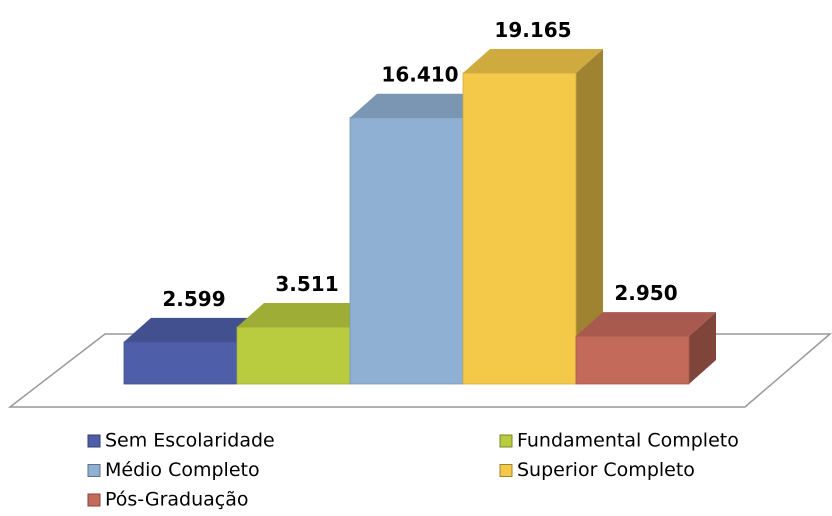  Describe the element at coordinates (177, 500) in the screenshot. I see `legend-label: Pós-Graduação` at that location.